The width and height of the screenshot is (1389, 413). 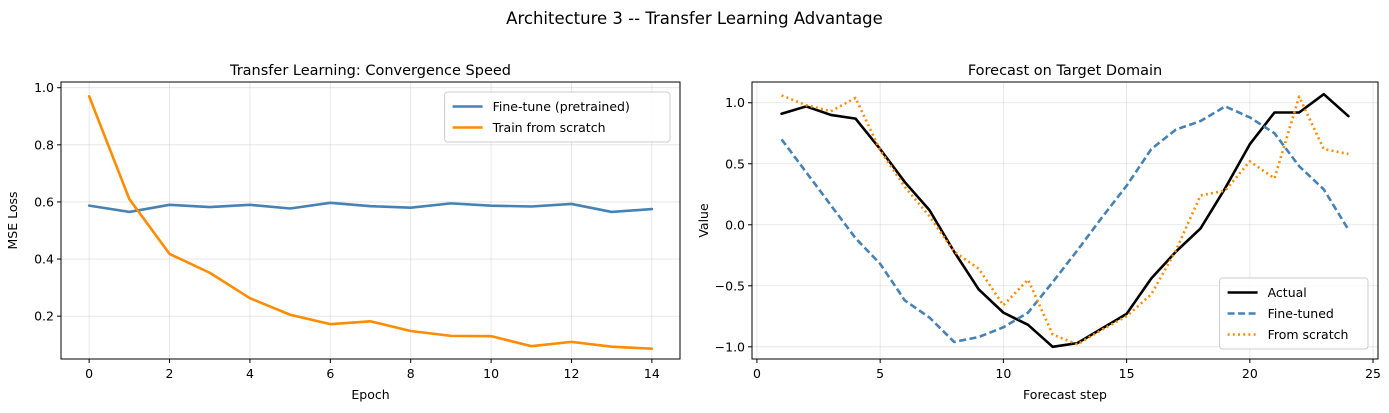 I want to click on y-axis-label: Value, so click(x=703, y=220).